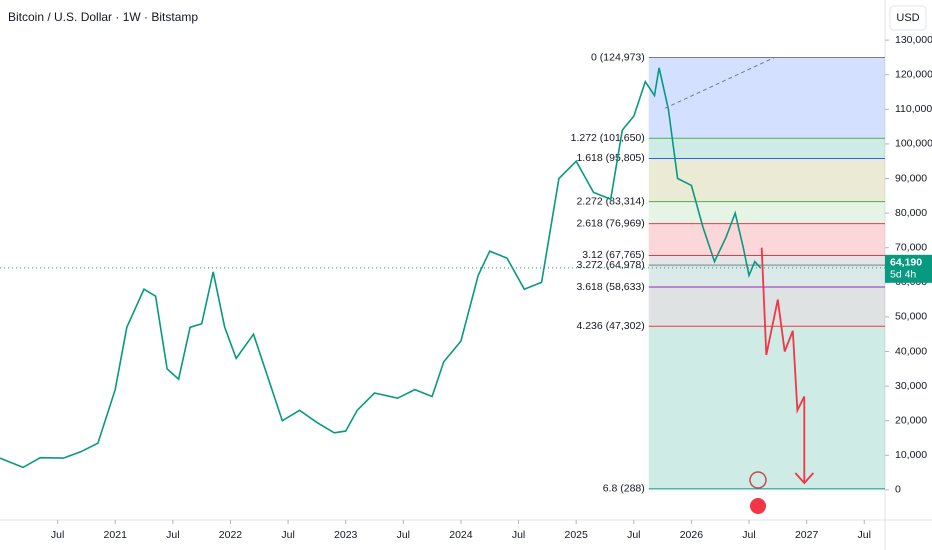 The image size is (932, 550). What do you see at coordinates (692, 535) in the screenshot?
I see `x-tick-label: 2026` at bounding box center [692, 535].